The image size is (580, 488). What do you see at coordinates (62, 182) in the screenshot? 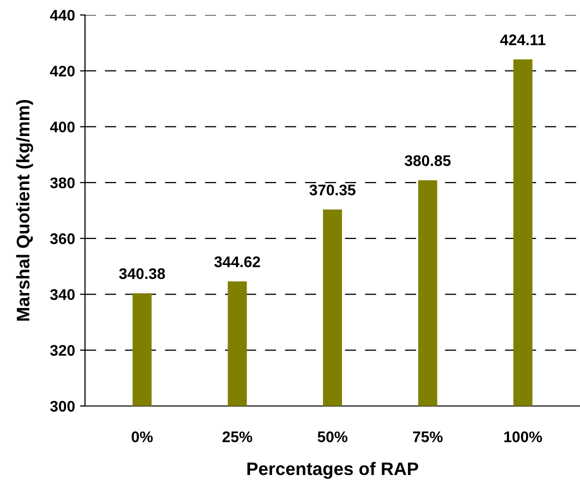
I see `y-tick-label: 380` at bounding box center [62, 182].